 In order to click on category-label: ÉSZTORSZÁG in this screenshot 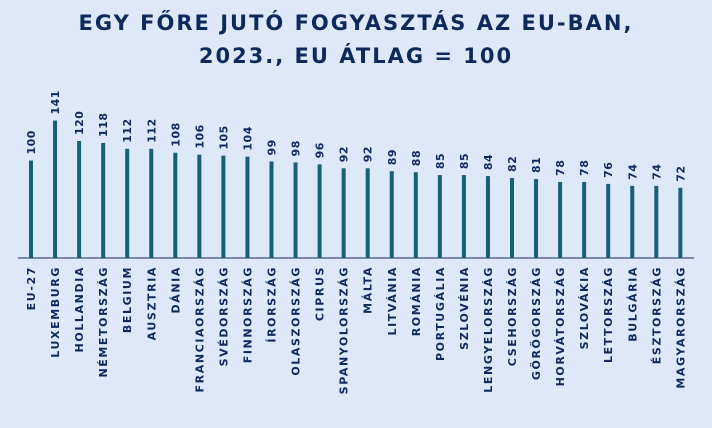, I will do `click(656, 315)`.